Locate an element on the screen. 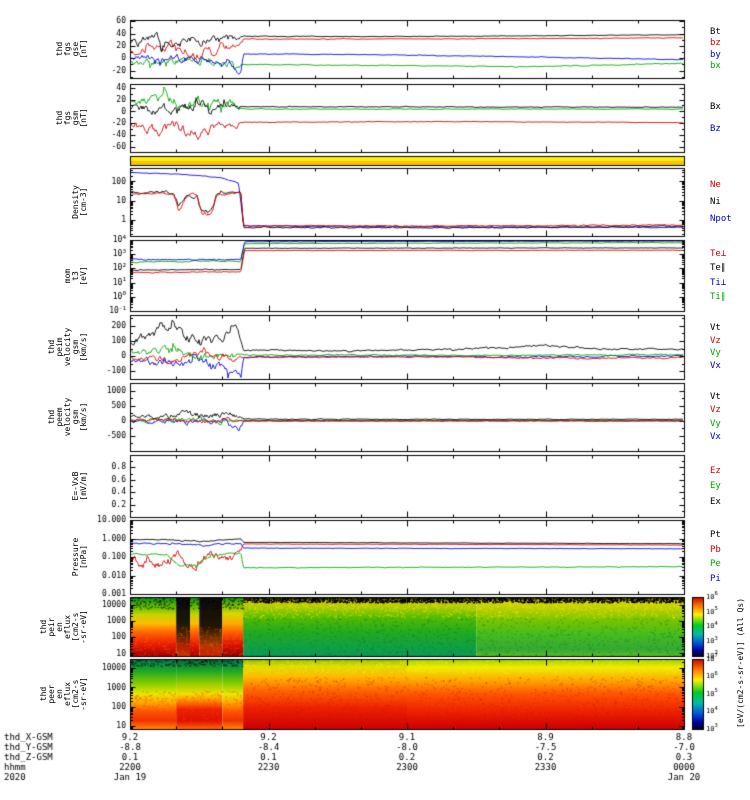  ylabel-peem-velocity: thd peem velocity gsm [km/s] is located at coordinates (67, 417).